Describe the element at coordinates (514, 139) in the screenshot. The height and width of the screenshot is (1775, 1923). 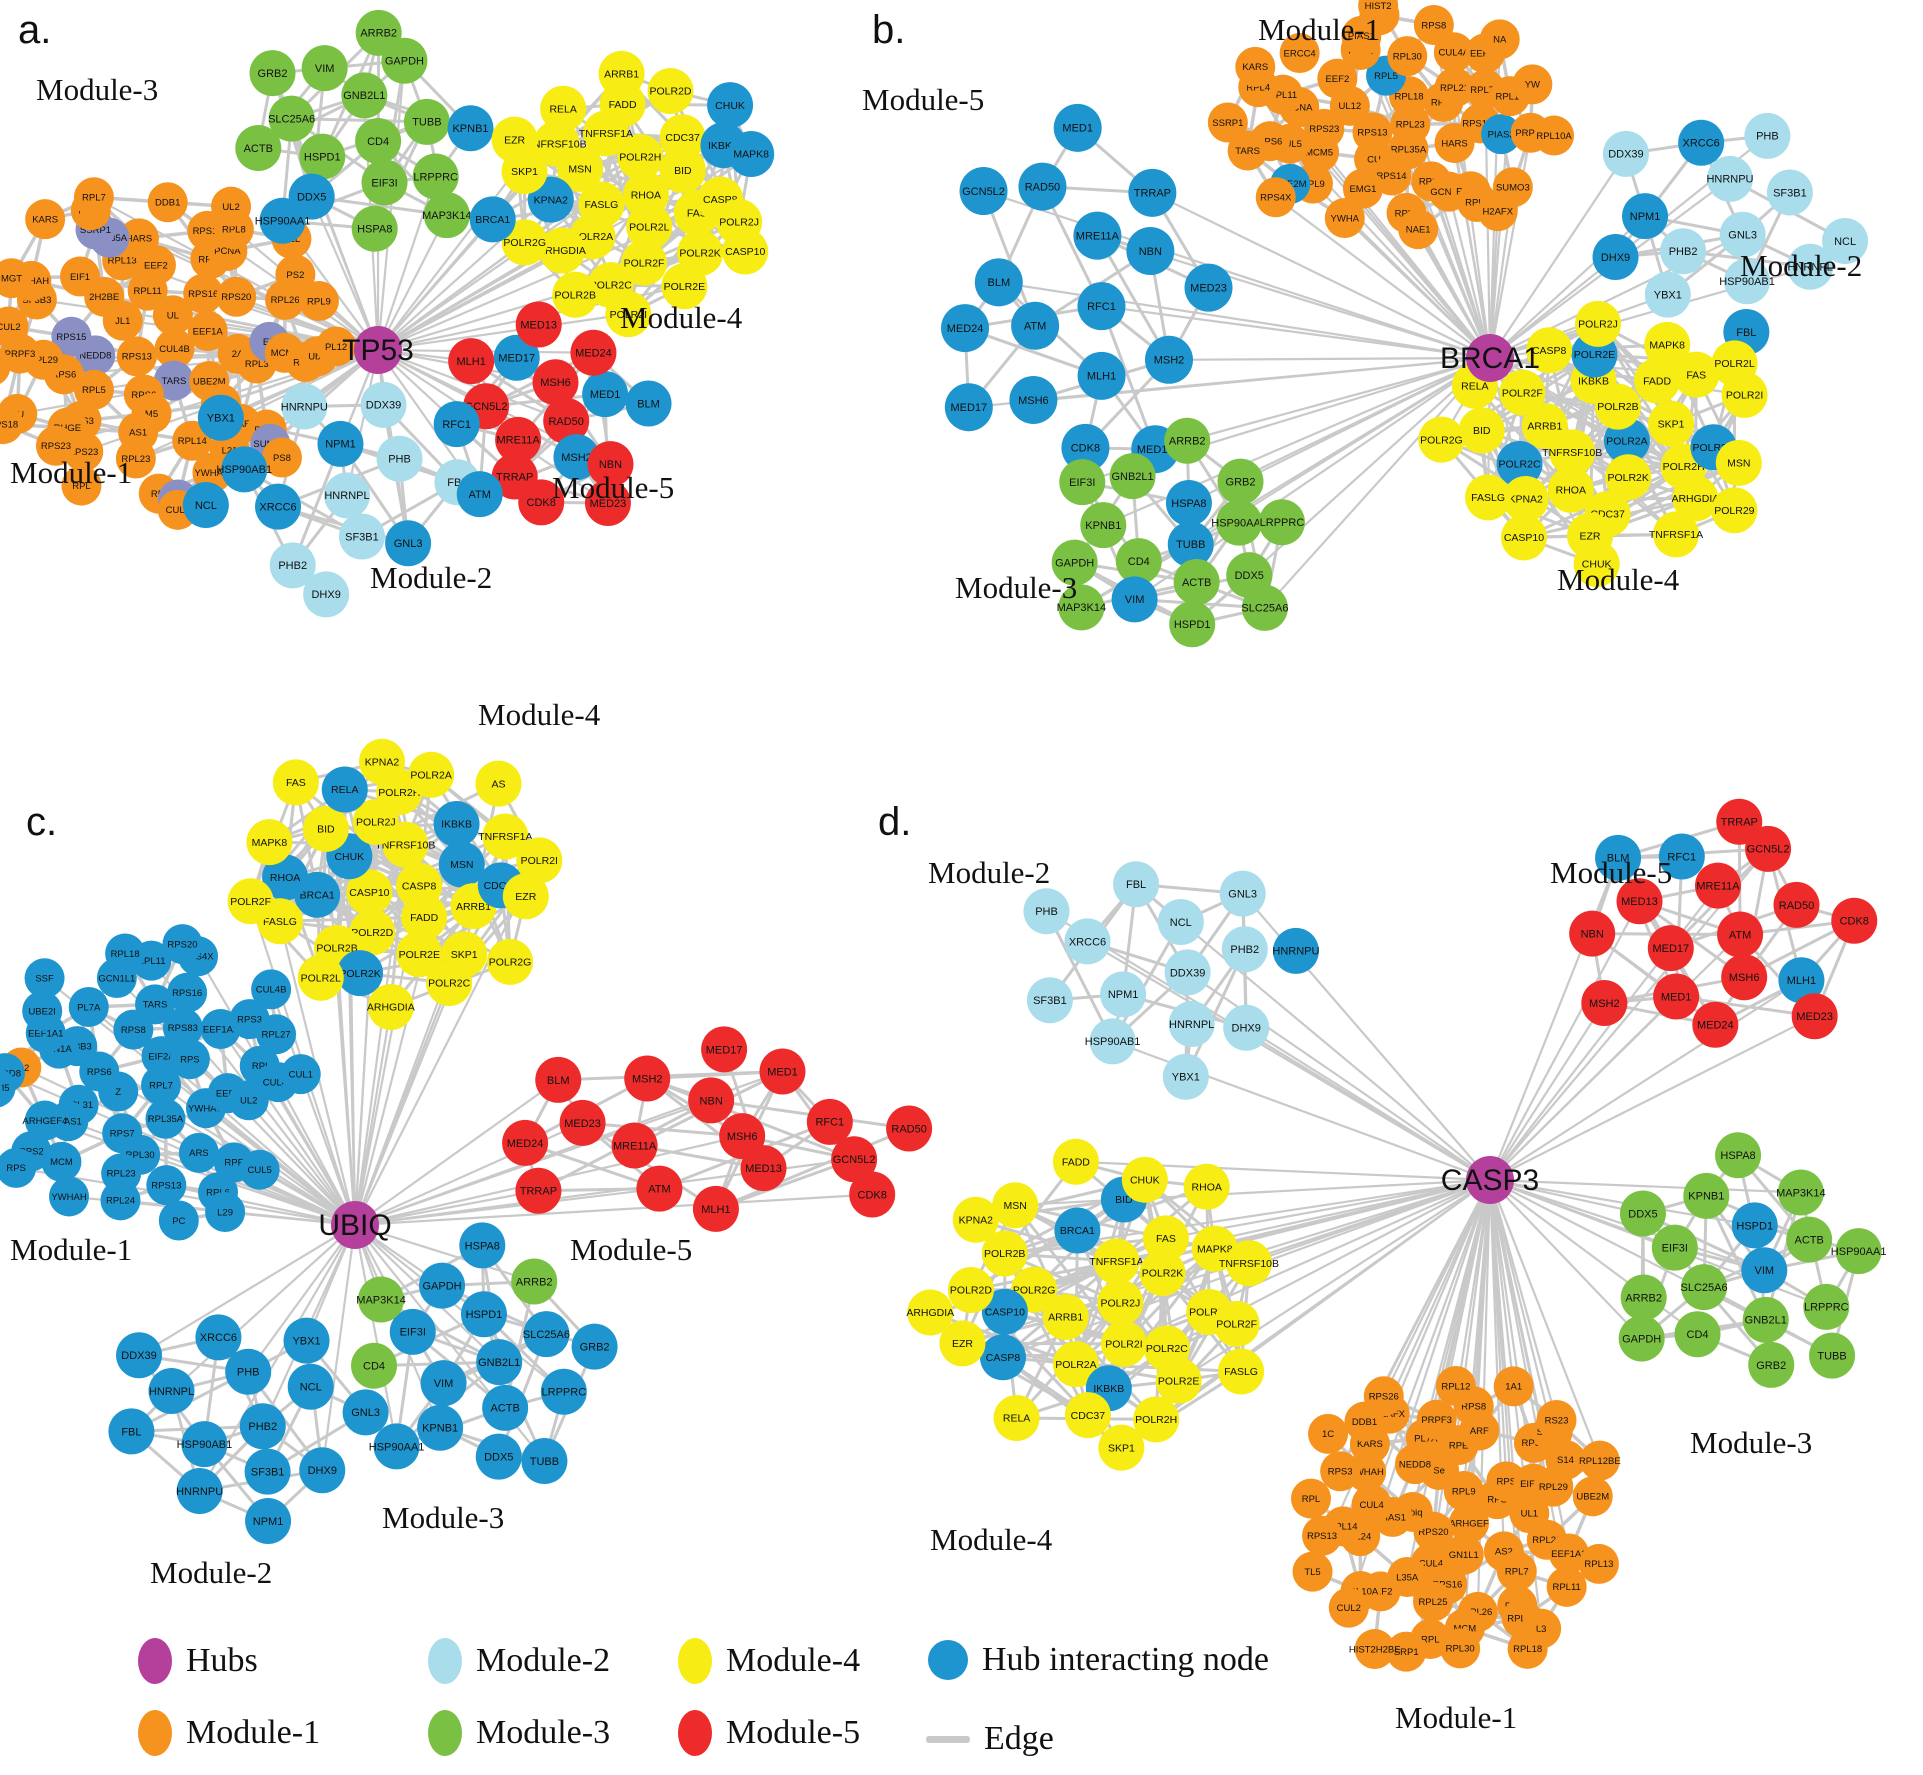
I see `panel-a-m4-EZR: EZR` at that location.